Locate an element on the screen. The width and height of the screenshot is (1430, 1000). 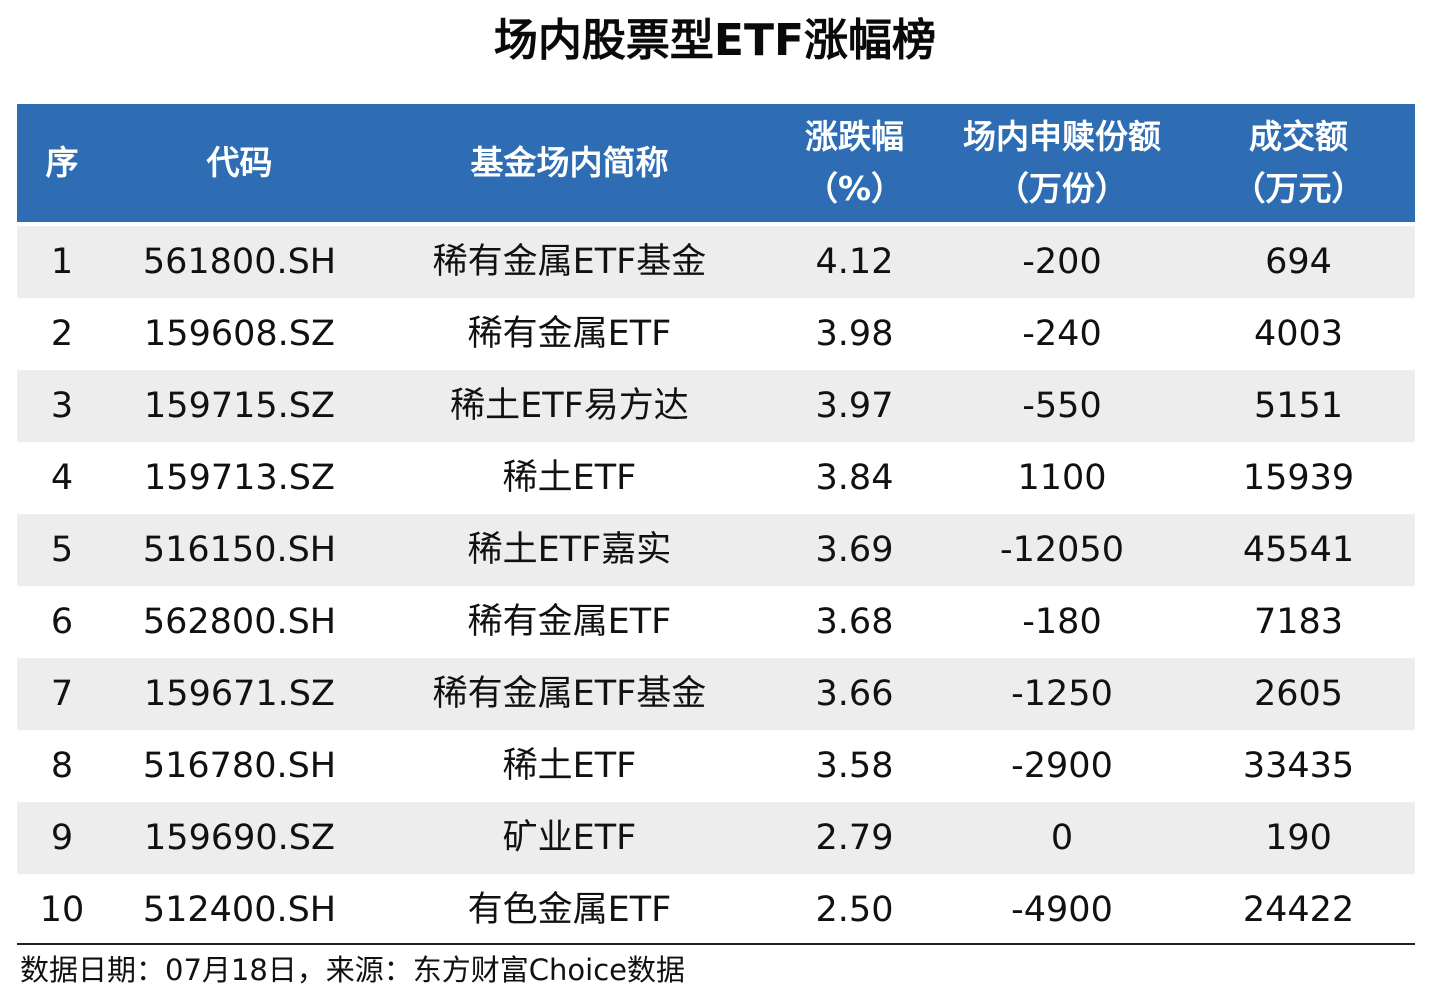
change-cell: 3.98 is located at coordinates (854, 334).